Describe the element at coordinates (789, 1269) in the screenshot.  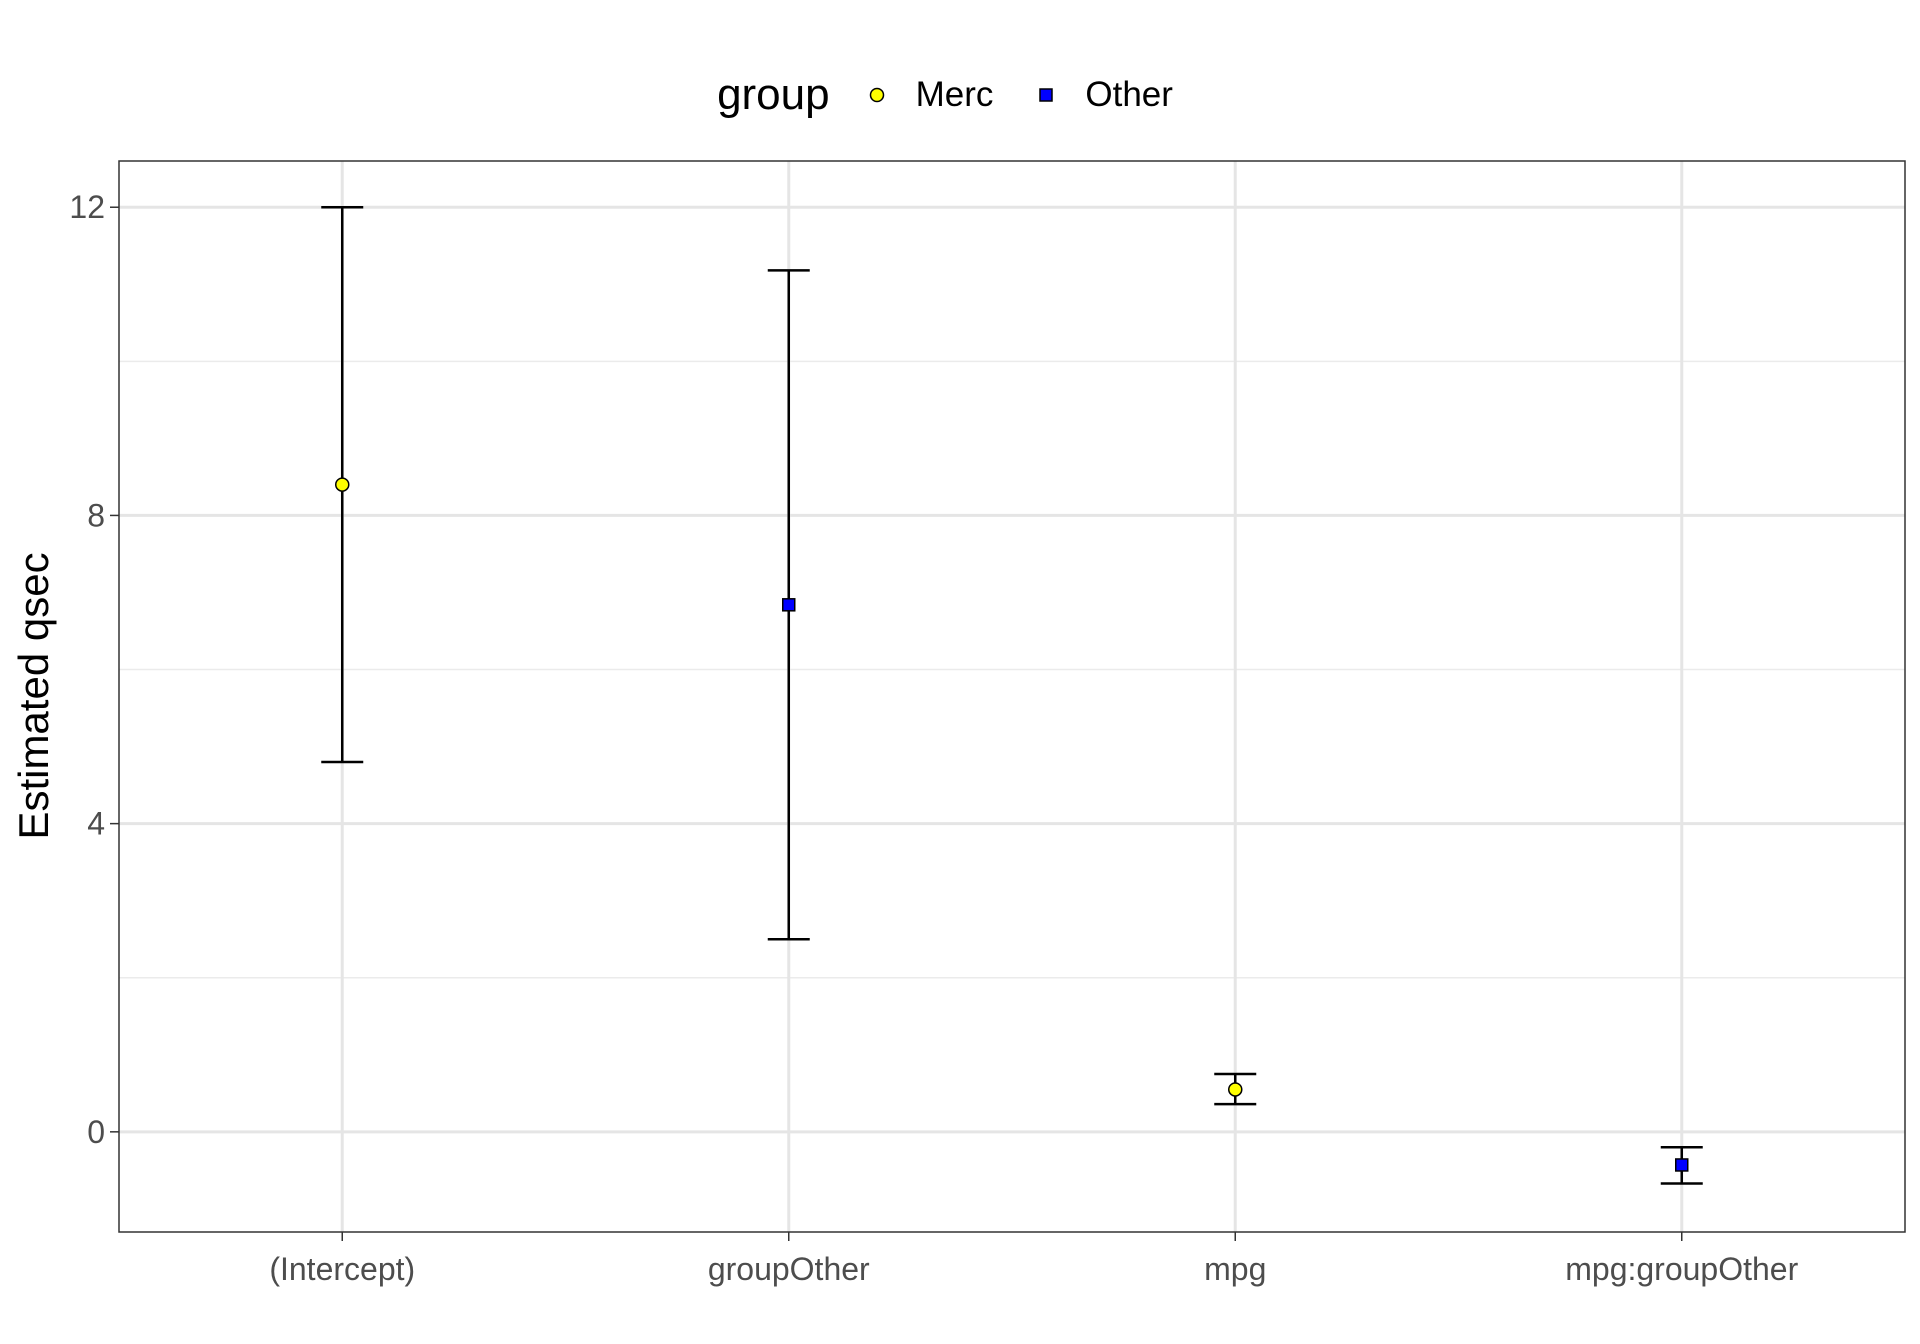
I see `x-tick-label: groupOther` at that location.